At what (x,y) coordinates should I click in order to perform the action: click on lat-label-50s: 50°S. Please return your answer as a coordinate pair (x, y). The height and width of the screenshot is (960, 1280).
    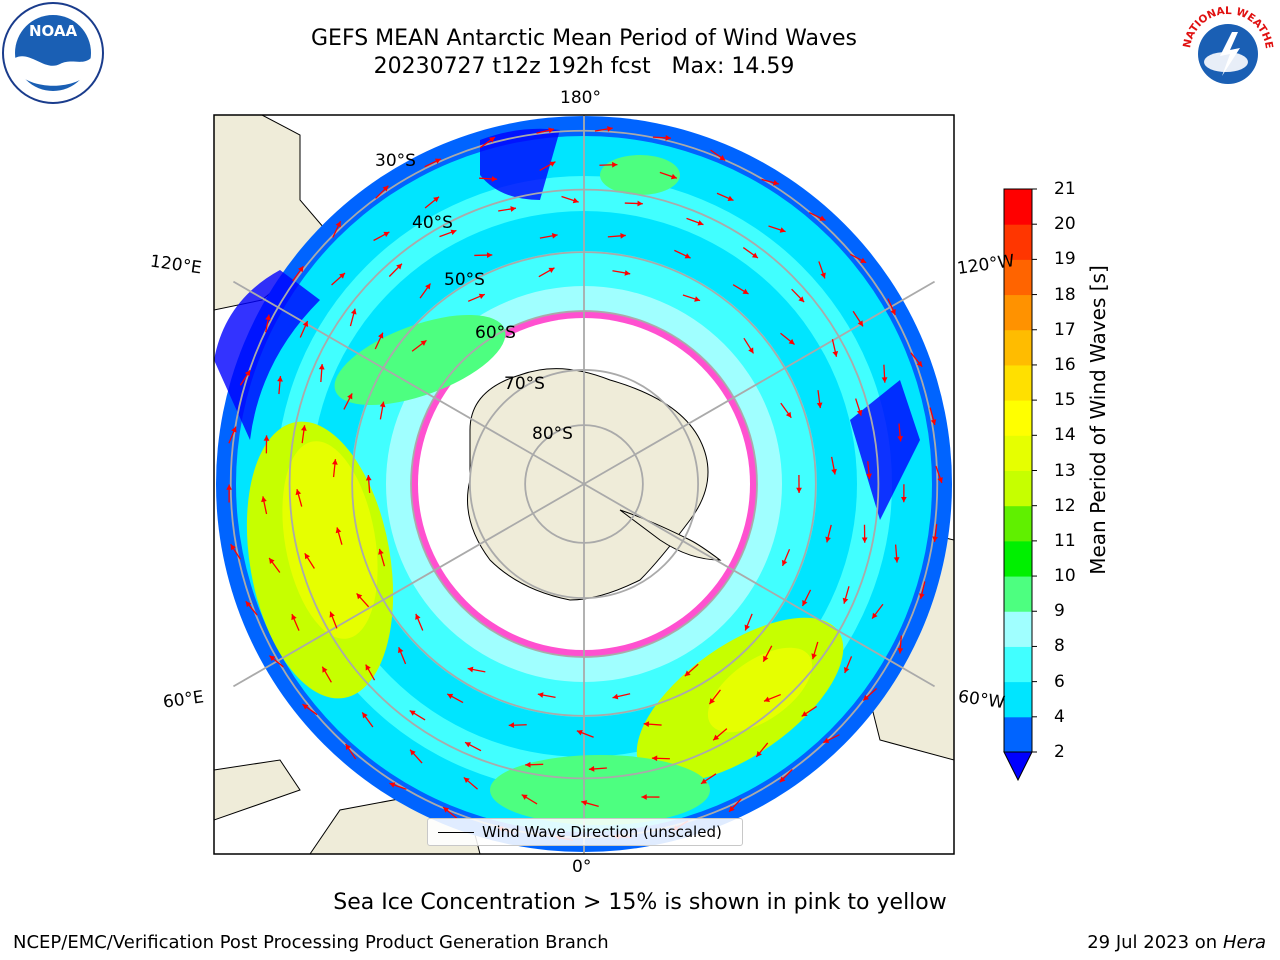
    Looking at the image, I should click on (464, 280).